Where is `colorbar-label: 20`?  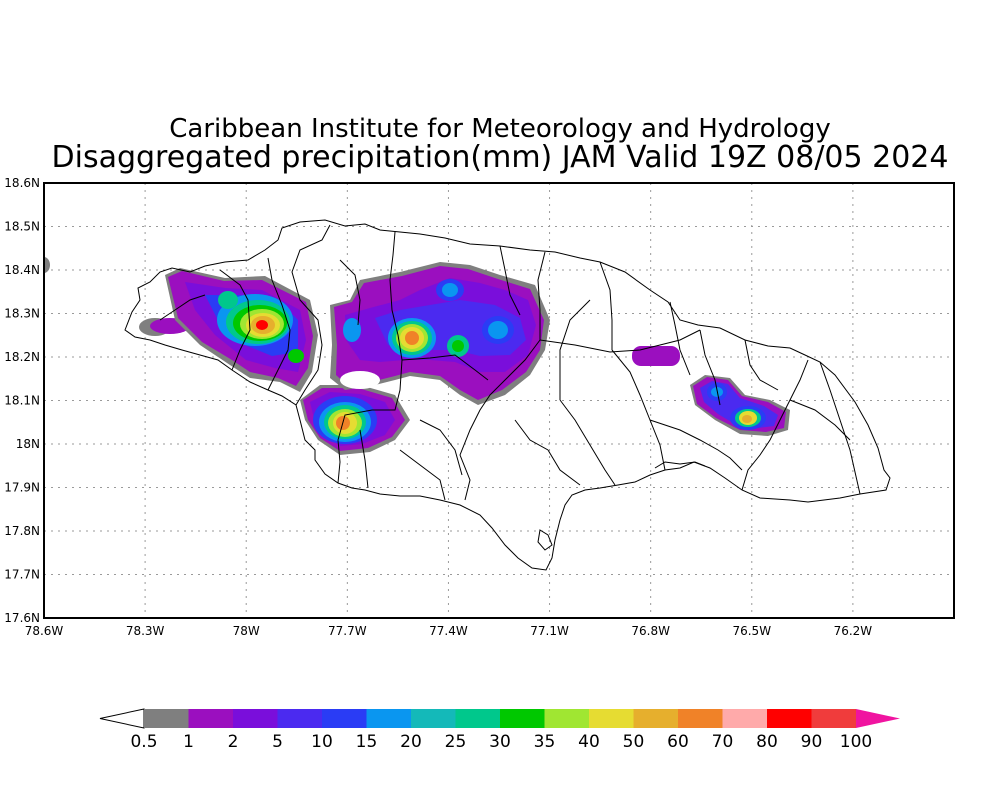 colorbar-label: 20 is located at coordinates (411, 742).